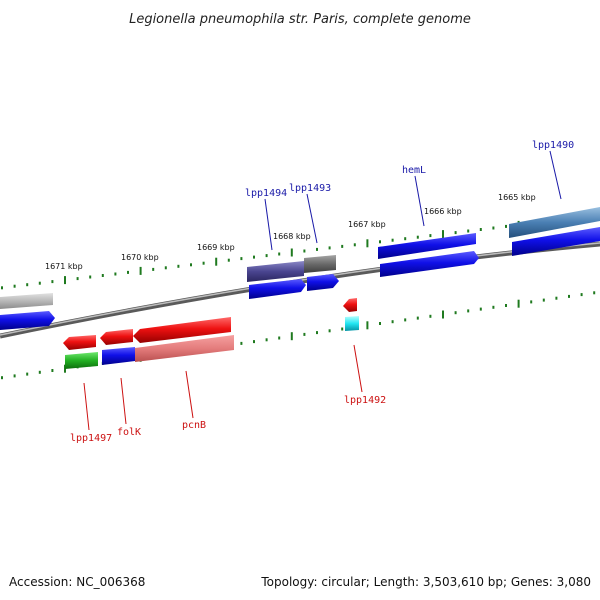  Describe the element at coordinates (350, 305) in the screenshot. I see `gene-lpp1492` at that location.